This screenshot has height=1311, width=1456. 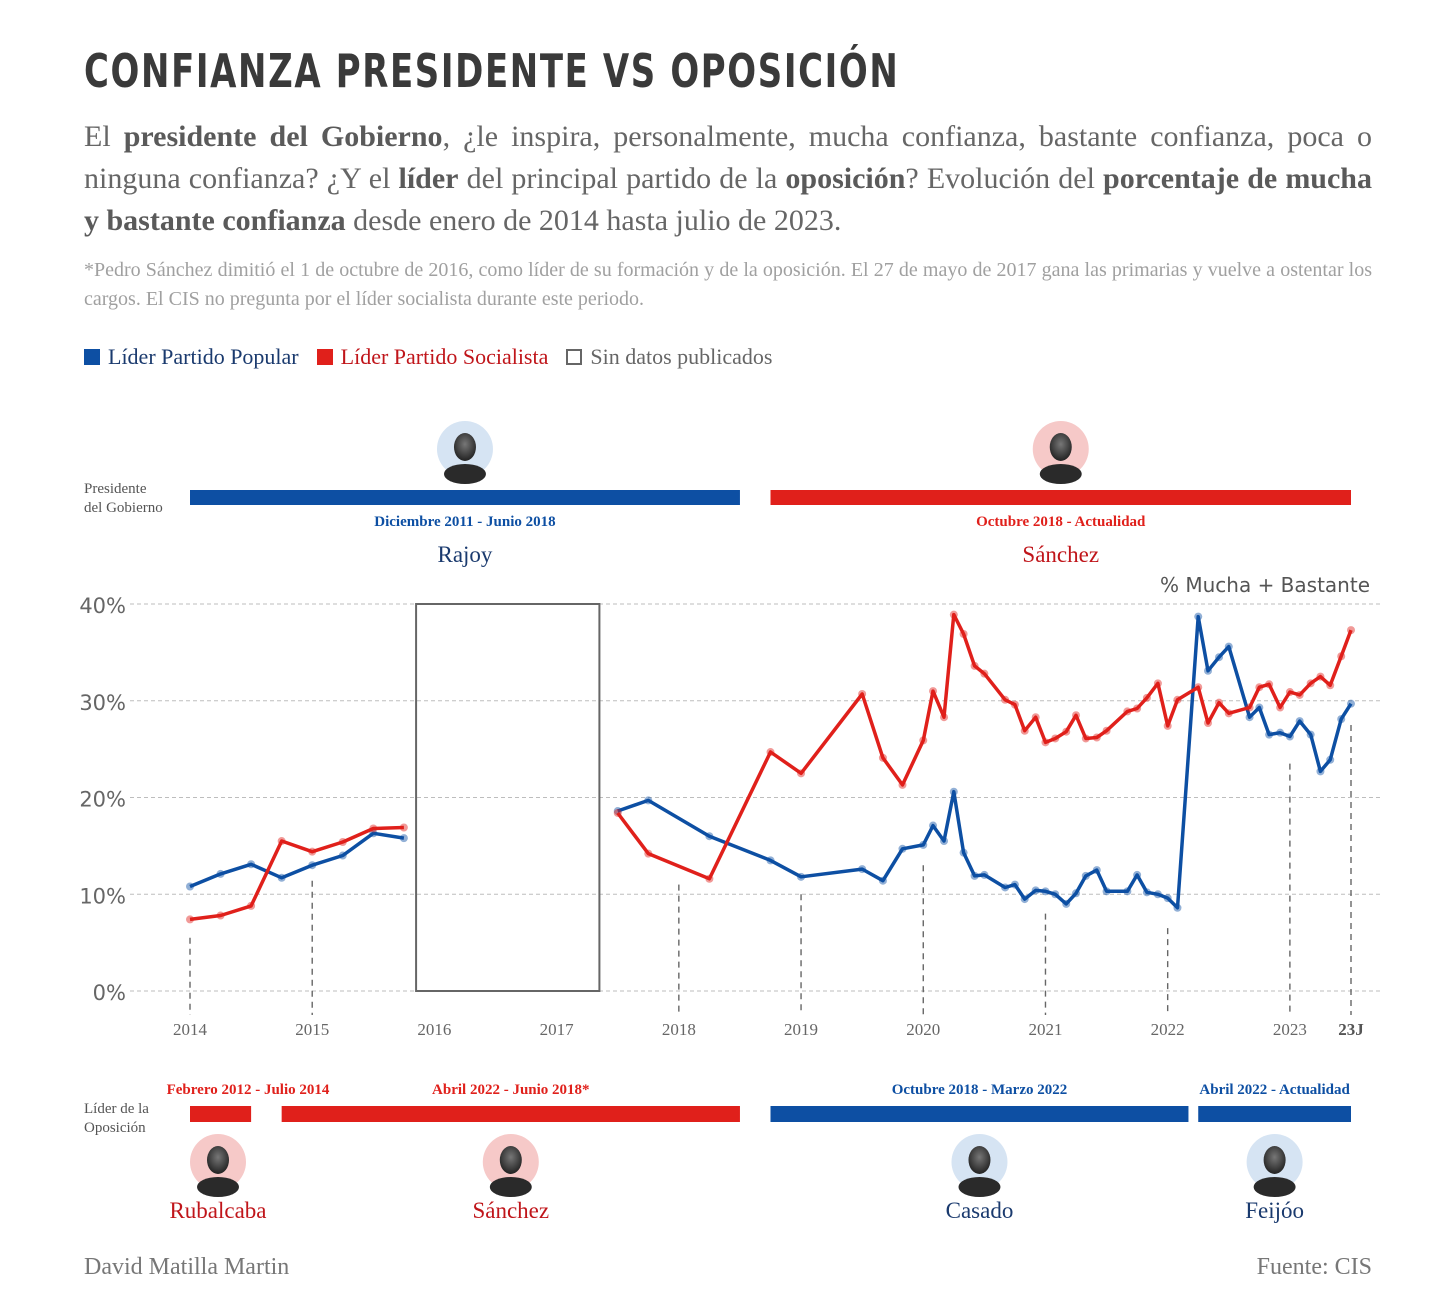 I want to click on legend-swatch-nodata, so click(x=574, y=357).